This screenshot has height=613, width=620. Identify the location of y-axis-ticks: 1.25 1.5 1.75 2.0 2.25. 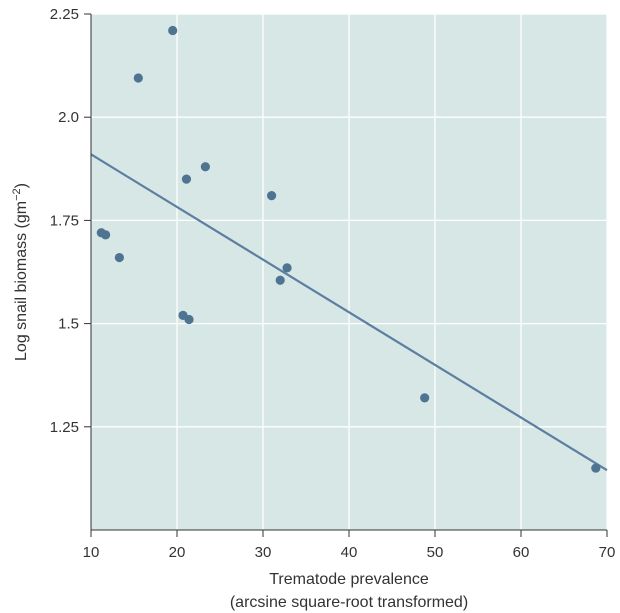
(70, 221).